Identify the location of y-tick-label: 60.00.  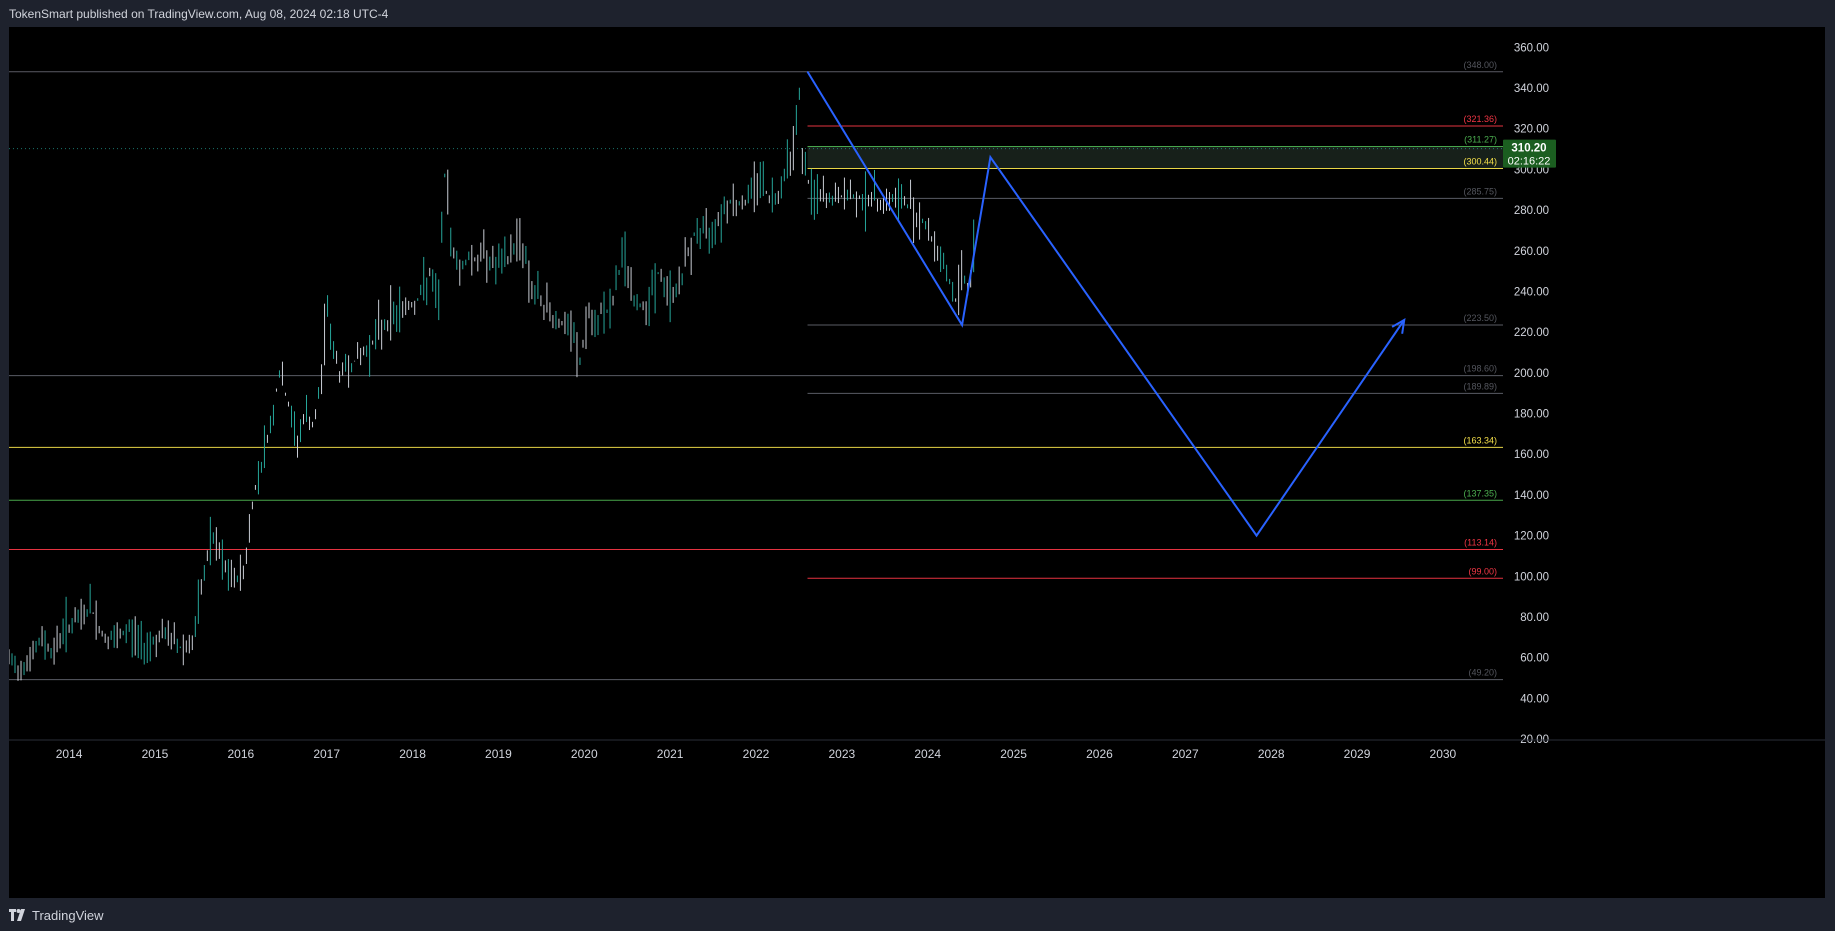
(1534, 659).